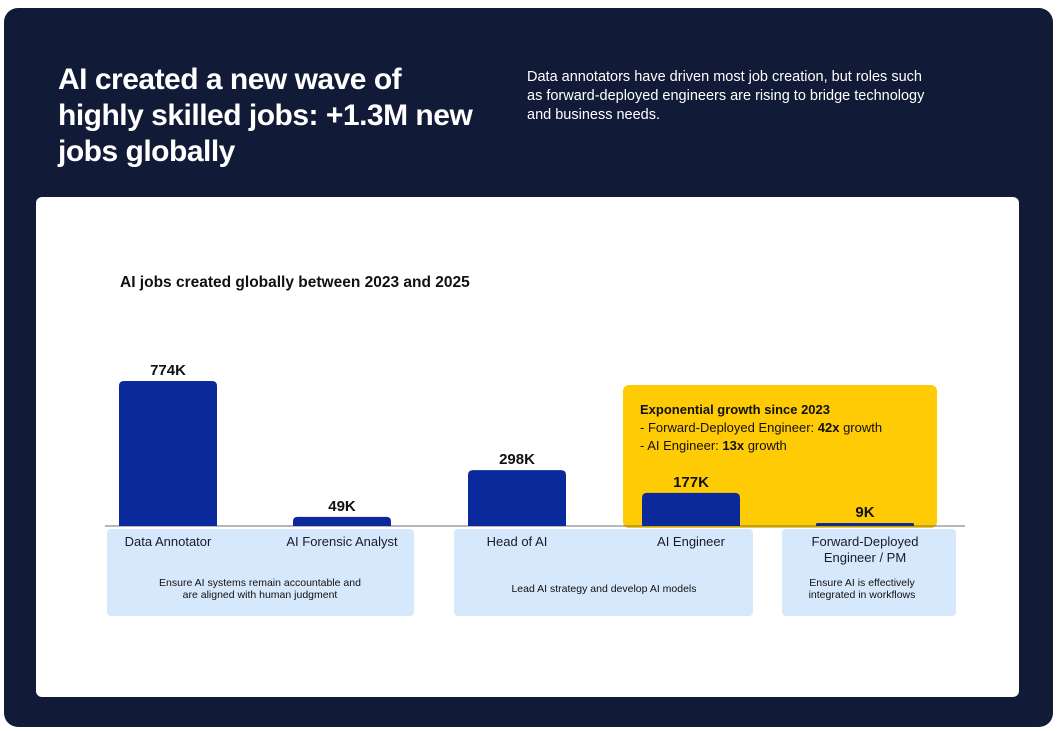 The width and height of the screenshot is (1058, 731). Describe the element at coordinates (517, 459) in the screenshot. I see `value-label-head-of-ai: 298K` at that location.